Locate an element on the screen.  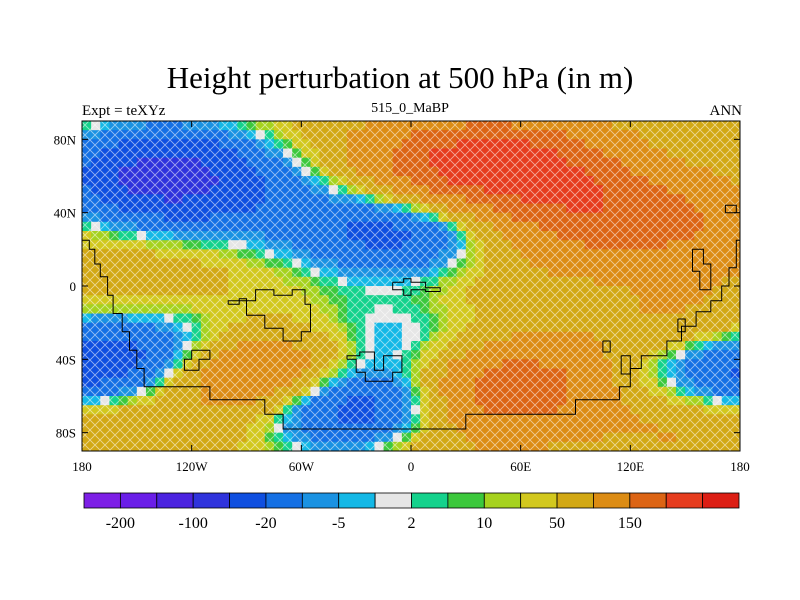
period-label: 515_0_MaBP is located at coordinates (410, 108).